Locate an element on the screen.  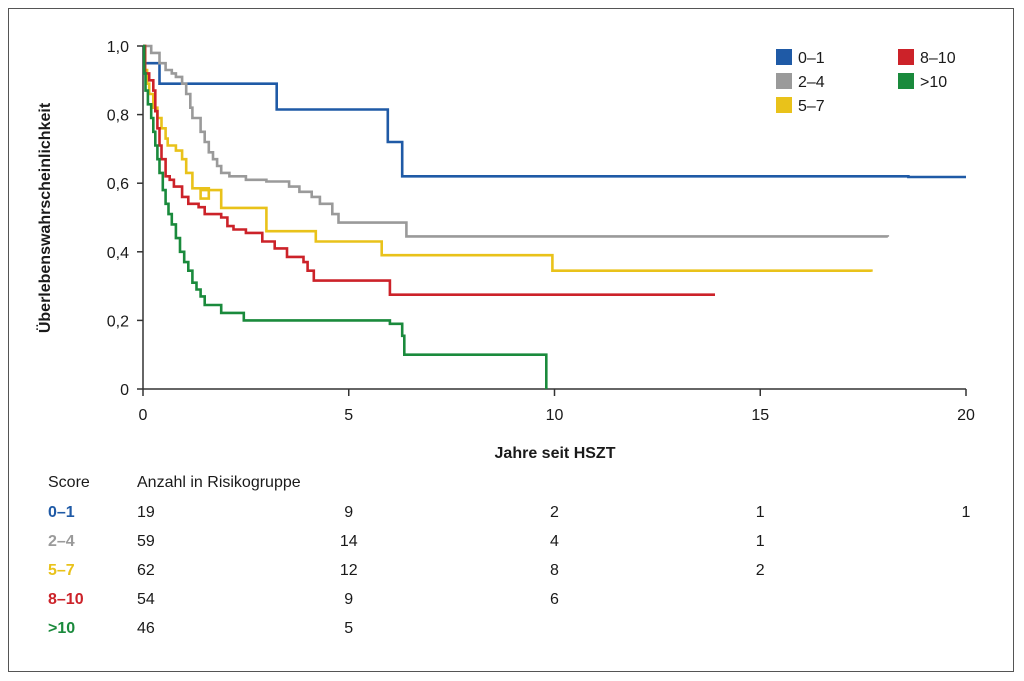
risk-table-count: 62 is located at coordinates (146, 570).